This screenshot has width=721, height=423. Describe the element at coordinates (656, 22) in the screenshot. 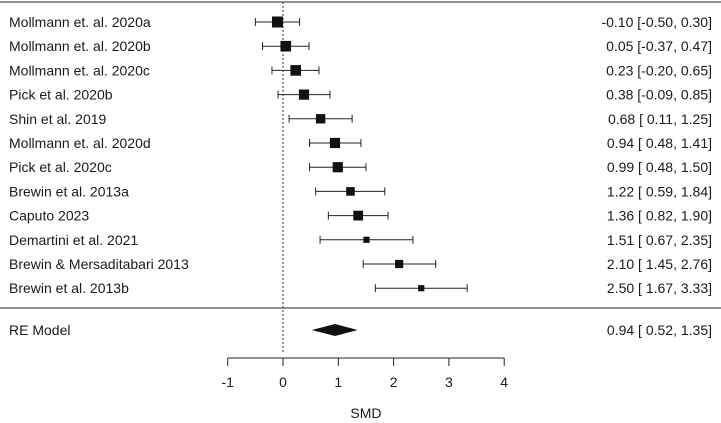

I see `study-ci-text: -0.10 [-0.50, 0.30]` at that location.